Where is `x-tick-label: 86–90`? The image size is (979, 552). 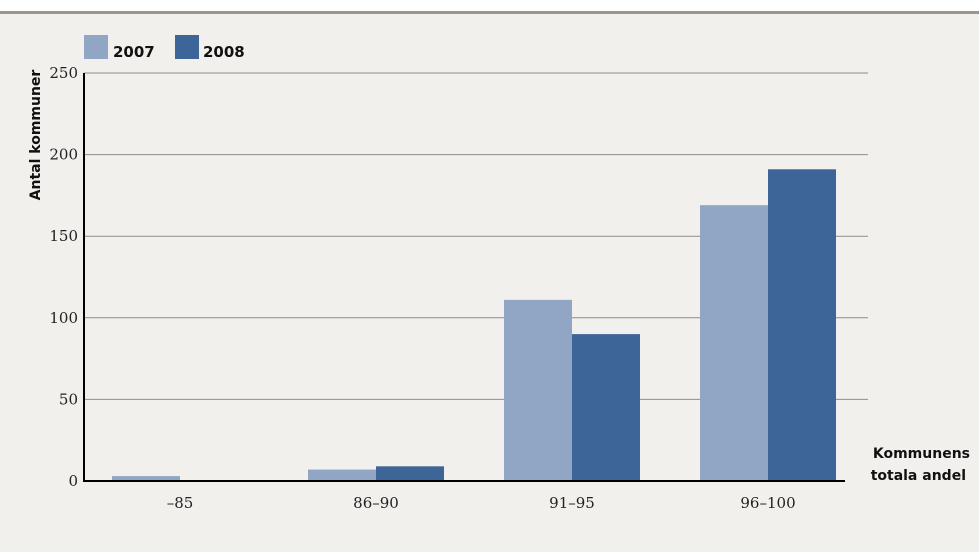
x-tick-label: 86–90 is located at coordinates (376, 503).